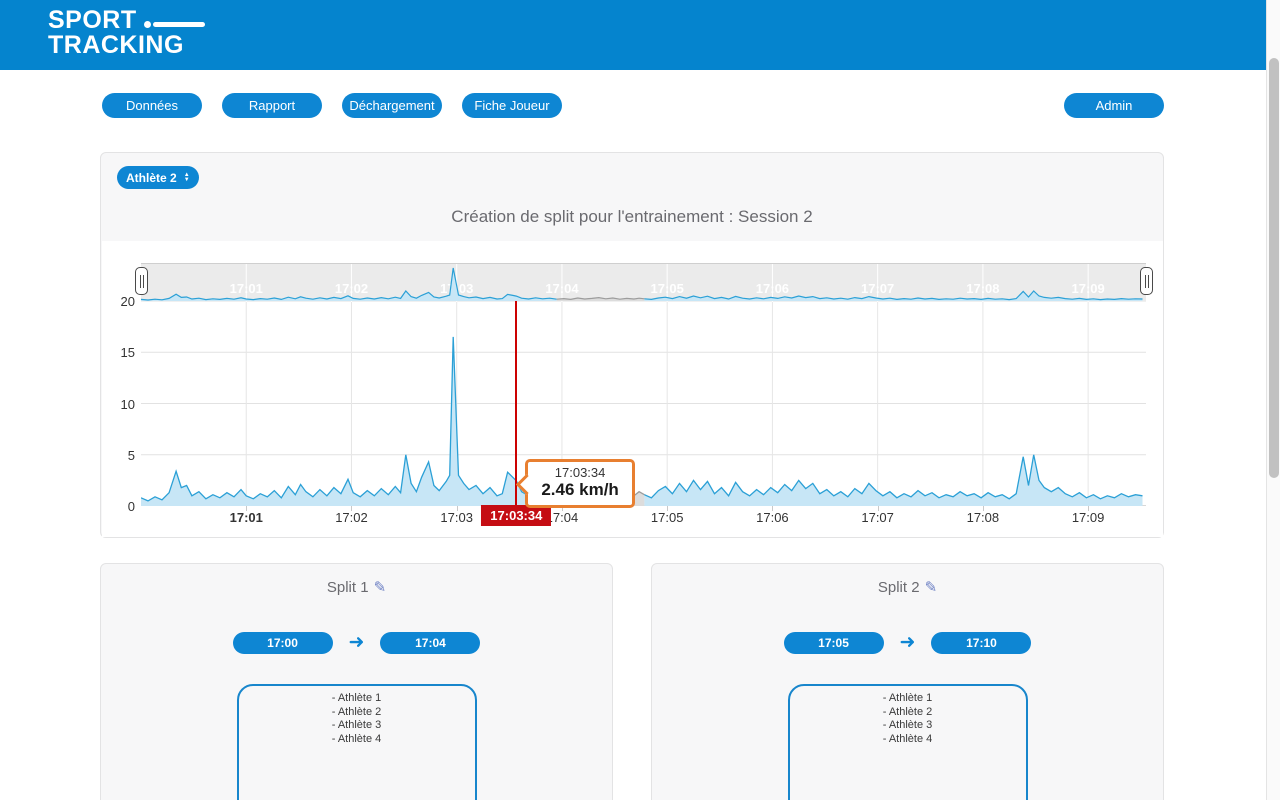 The width and height of the screenshot is (1280, 800). Describe the element at coordinates (633, 35) in the screenshot. I see `app-header: SPORT TRACKING` at that location.